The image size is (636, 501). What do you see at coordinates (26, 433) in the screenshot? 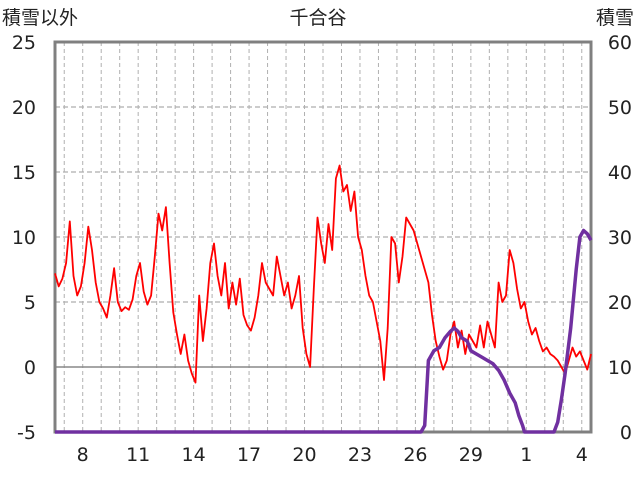
I see `left-tick-label: -5` at bounding box center [26, 433].